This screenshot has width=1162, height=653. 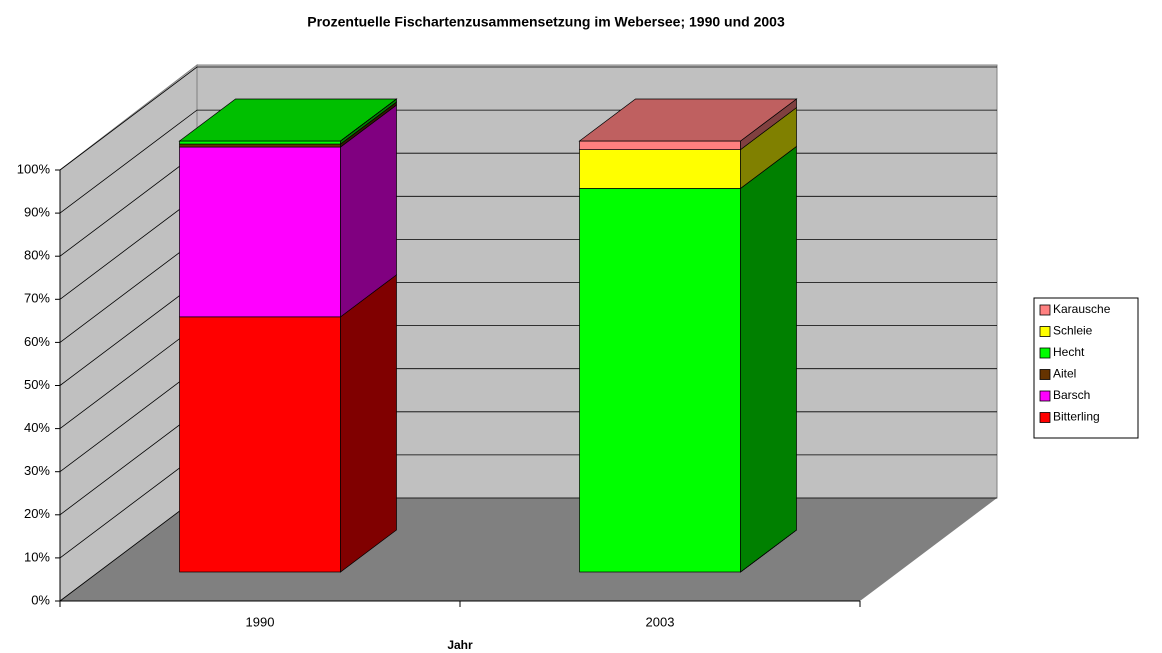 What do you see at coordinates (37, 255) in the screenshot?
I see `y-tick-label: 80%` at bounding box center [37, 255].